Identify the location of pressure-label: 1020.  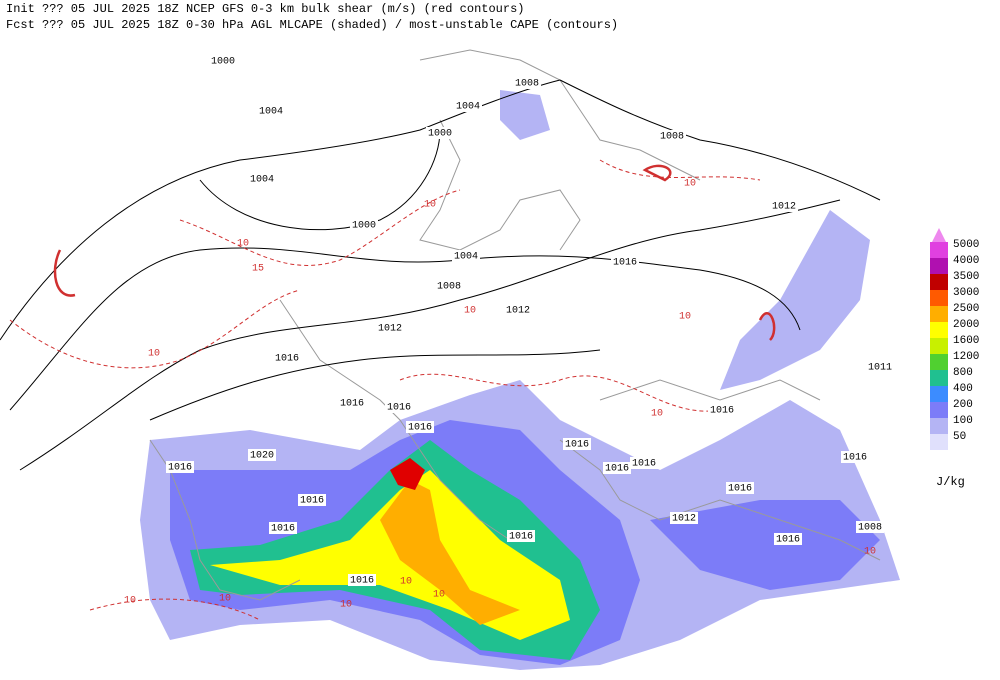
(262, 456).